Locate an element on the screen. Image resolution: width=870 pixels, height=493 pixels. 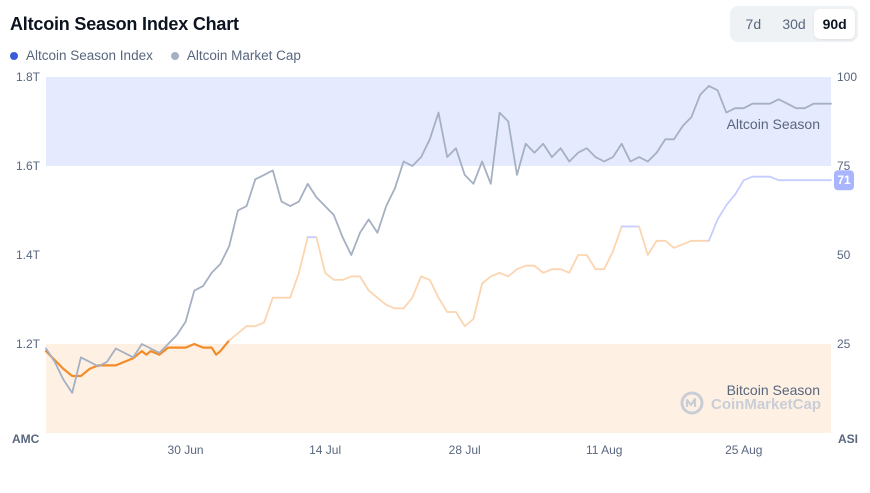
legend-item-altcoin-market-cap: Altcoin Market Cap is located at coordinates (235, 55).